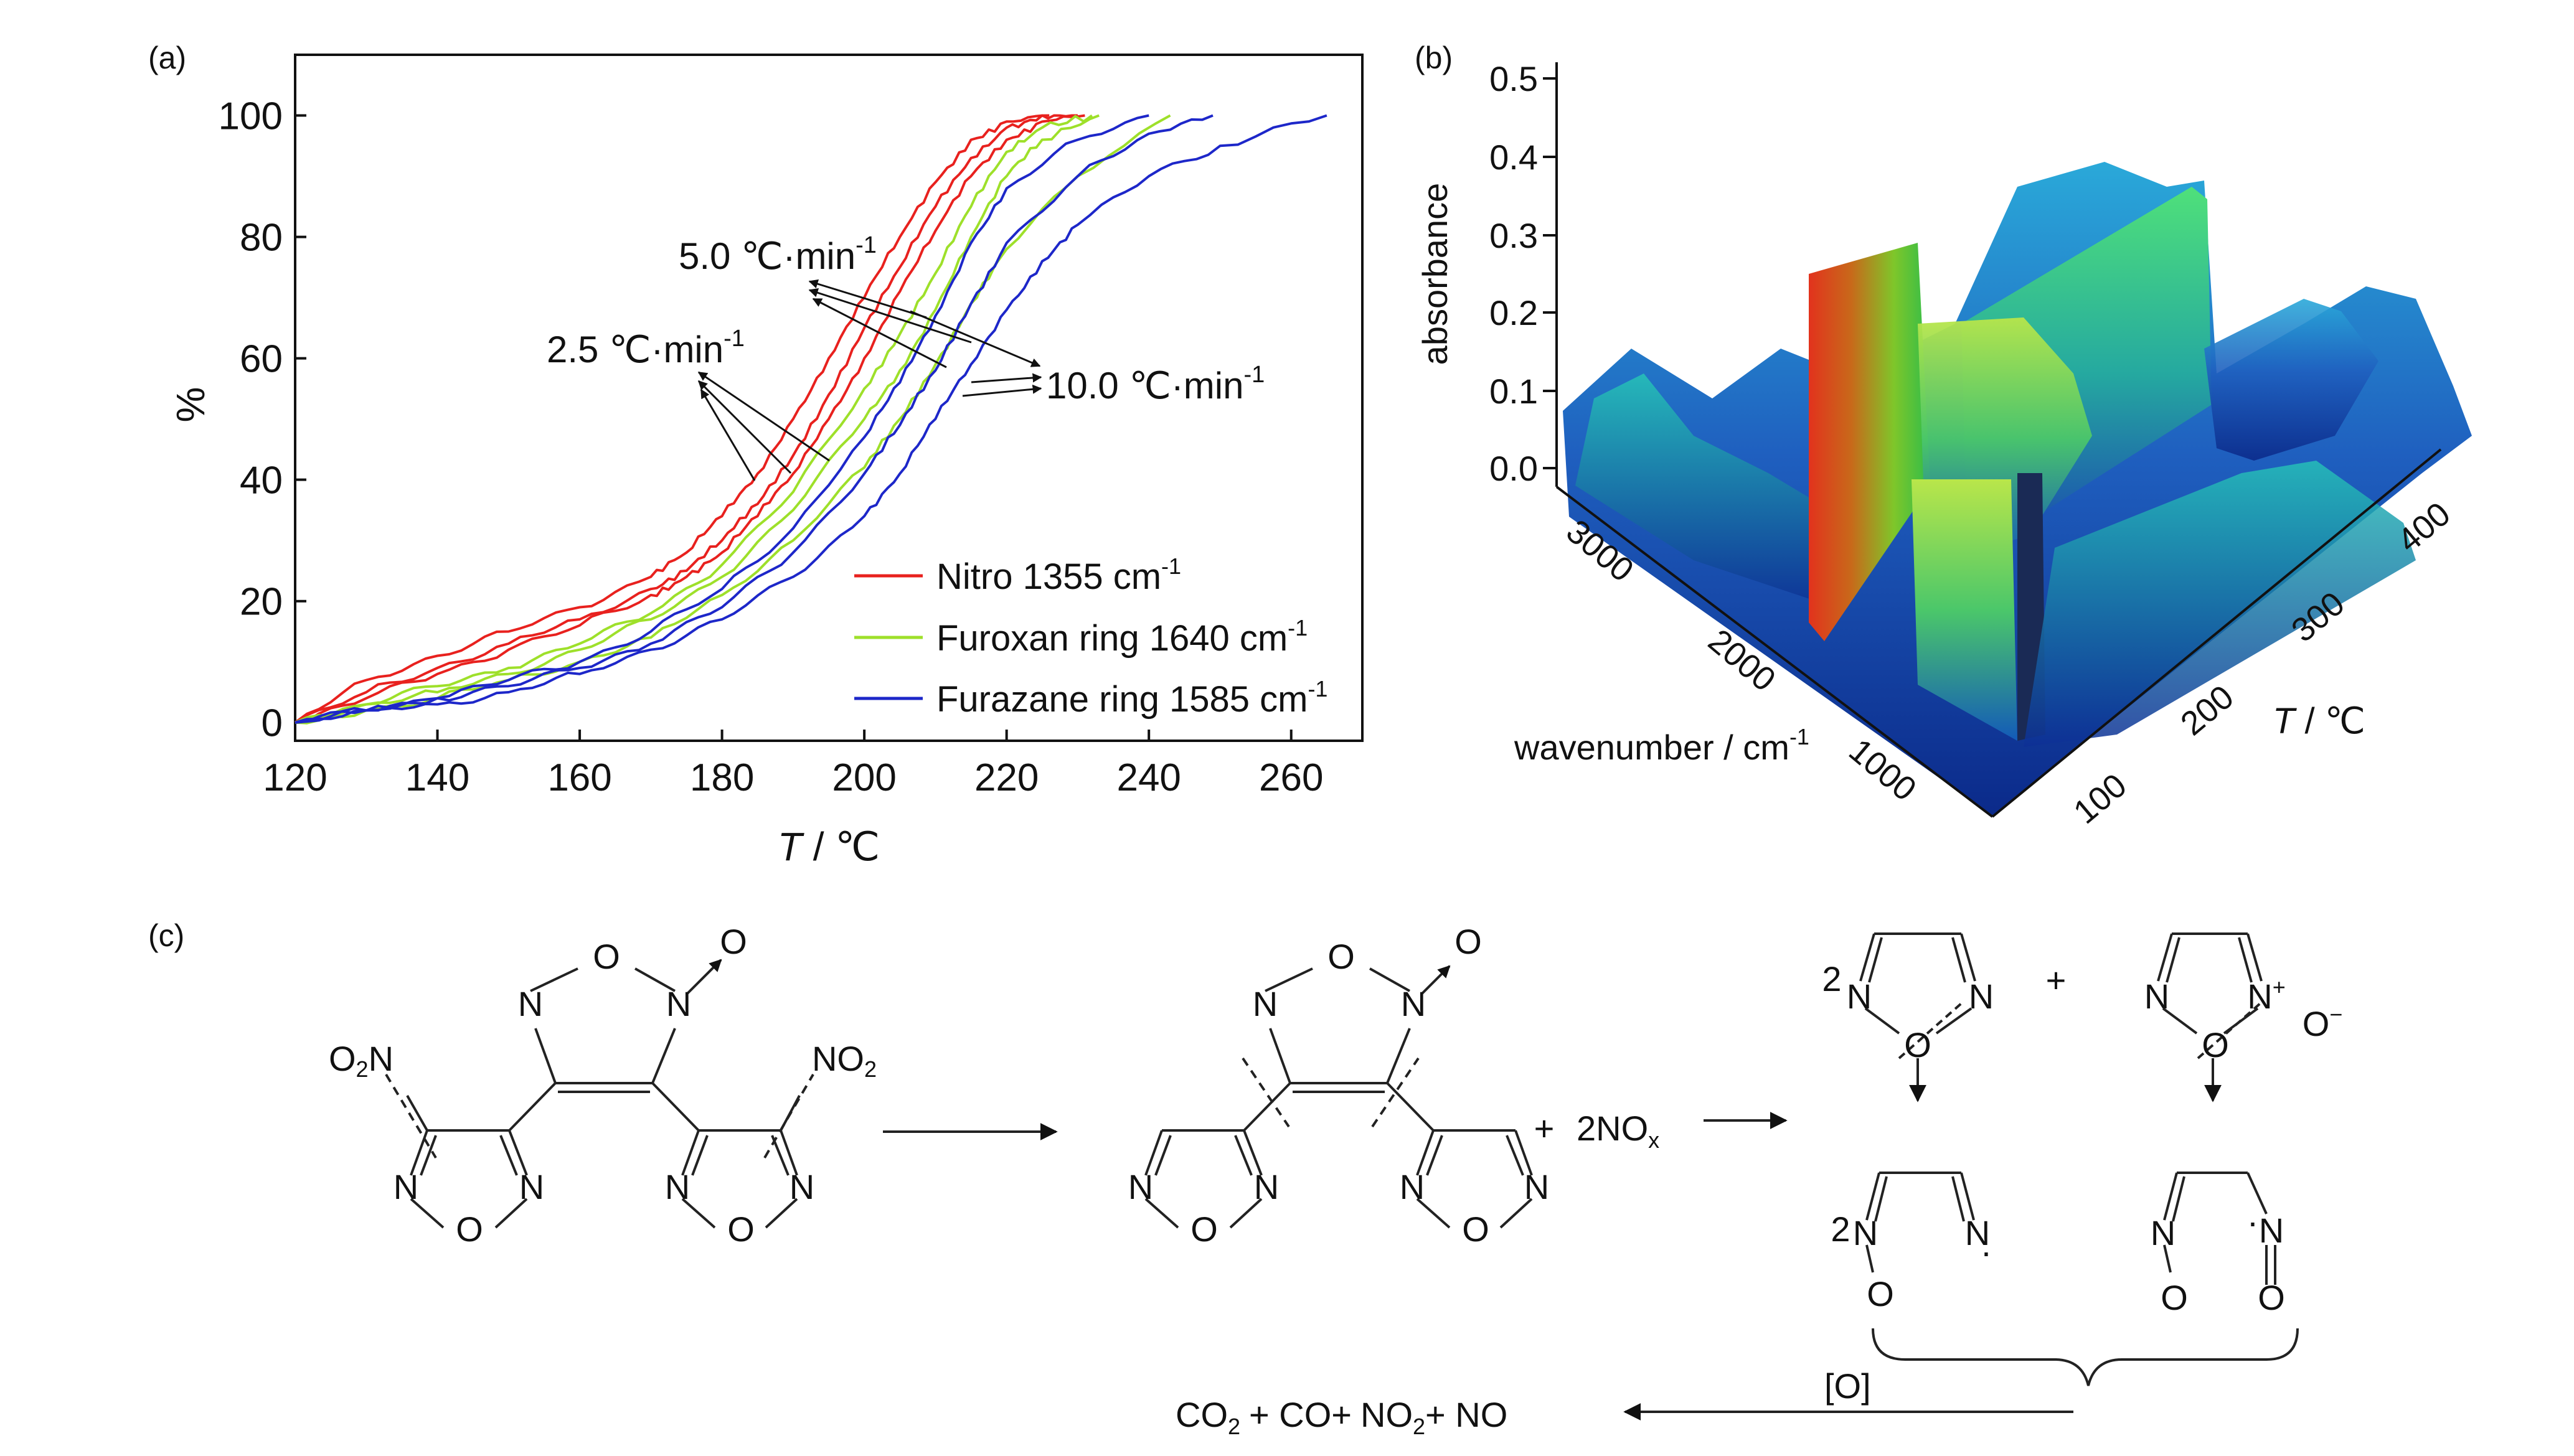 The image size is (2574, 1456). I want to click on y-tick-label: 40, so click(261, 480).